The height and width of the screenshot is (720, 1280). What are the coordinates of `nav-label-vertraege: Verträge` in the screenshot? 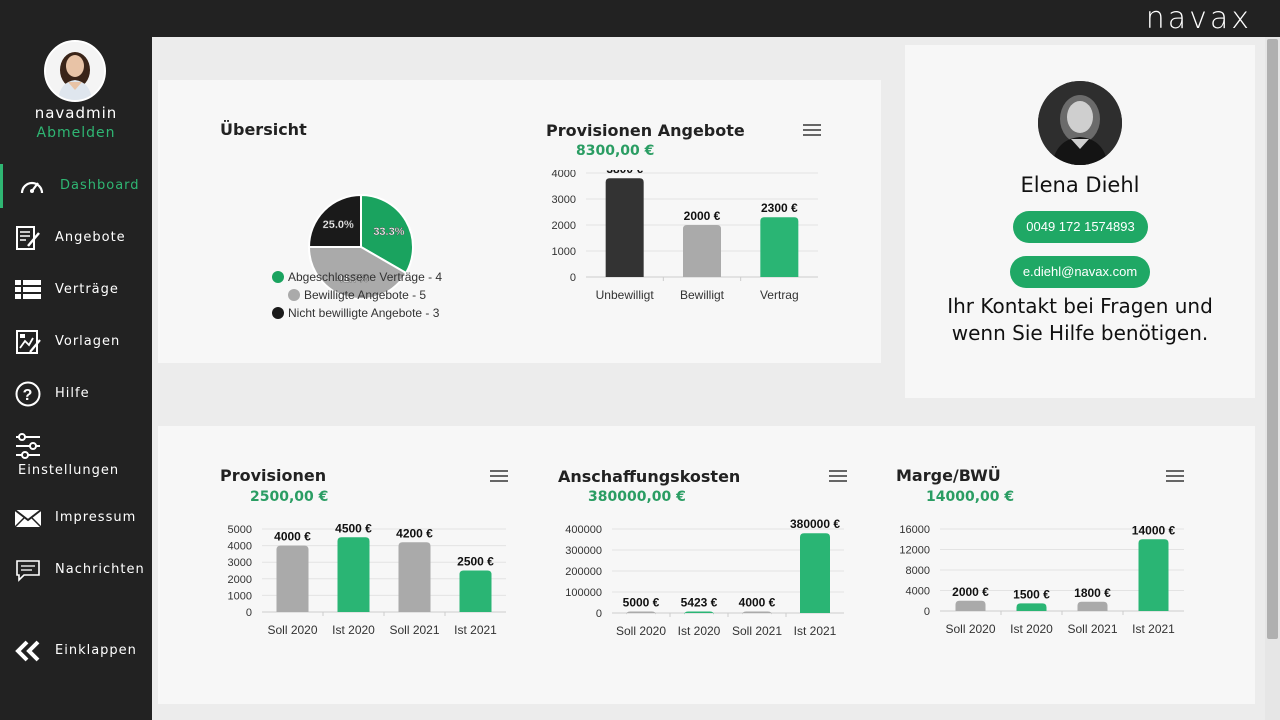 It's located at (87, 289).